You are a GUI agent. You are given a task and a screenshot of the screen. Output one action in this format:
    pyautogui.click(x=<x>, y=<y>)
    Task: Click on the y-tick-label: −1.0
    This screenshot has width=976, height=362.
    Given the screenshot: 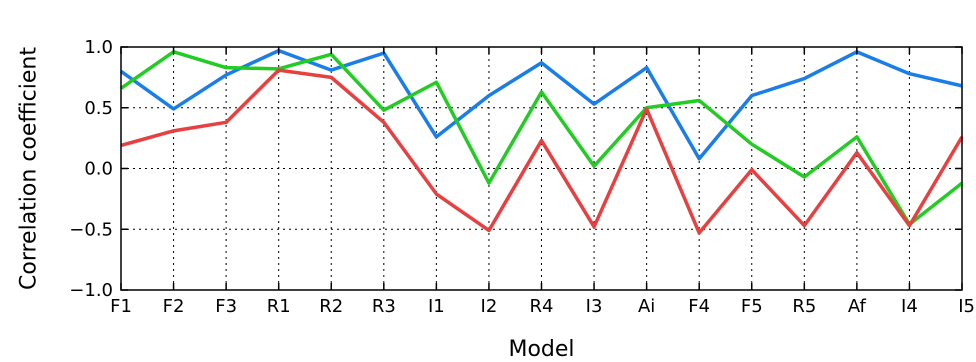 What is the action you would take?
    pyautogui.click(x=91, y=290)
    